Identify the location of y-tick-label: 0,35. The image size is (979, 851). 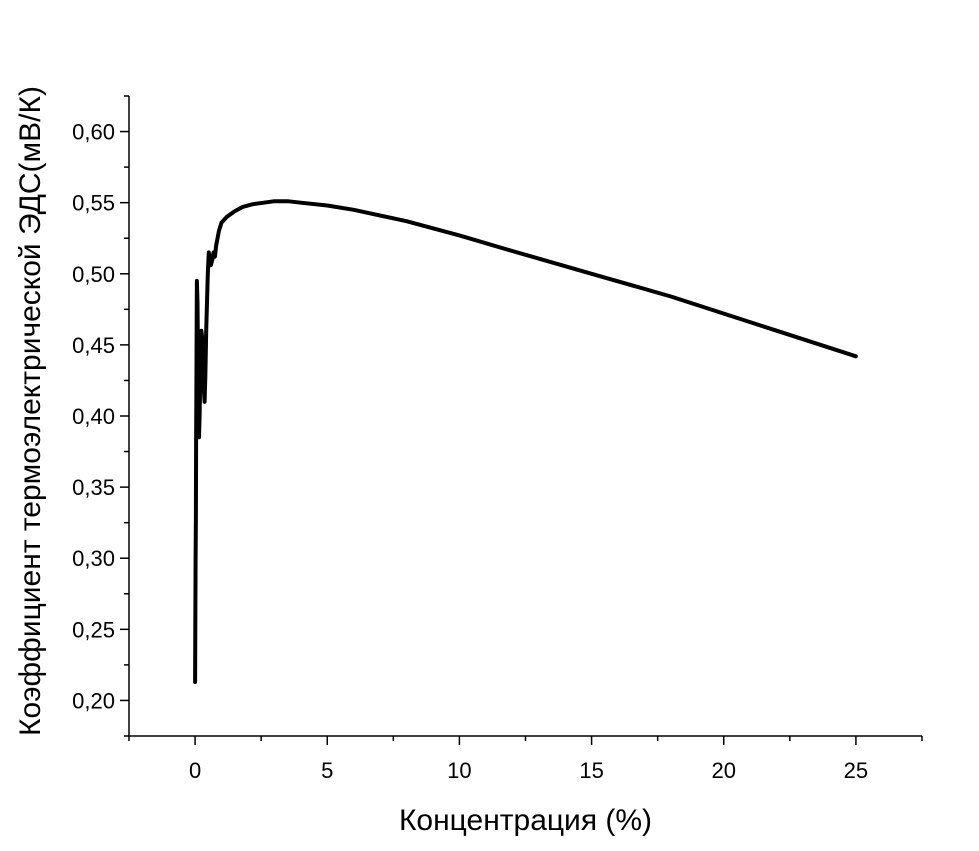
(93, 487).